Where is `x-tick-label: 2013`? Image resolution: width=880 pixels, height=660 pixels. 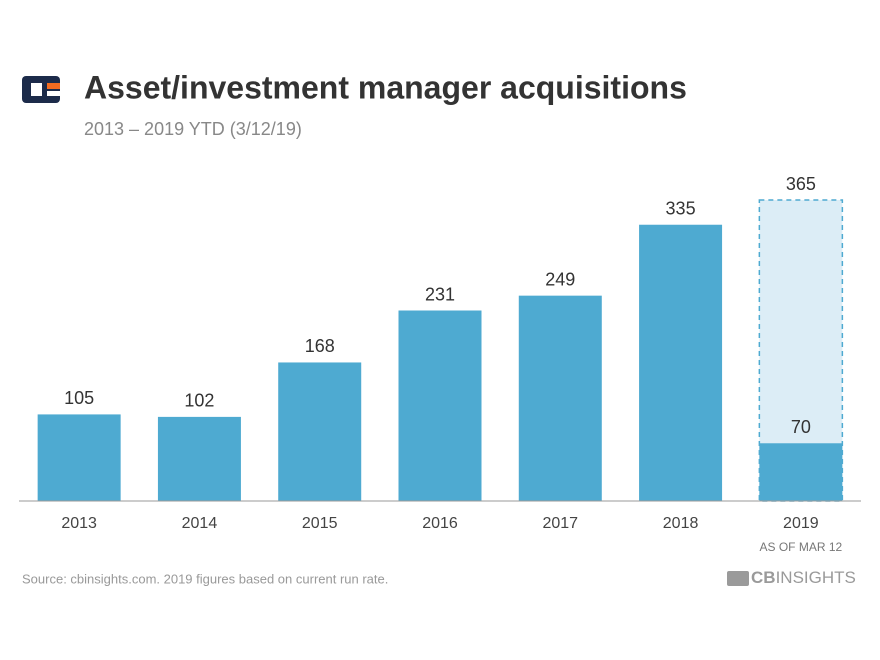
x-tick-label: 2013 is located at coordinates (79, 523).